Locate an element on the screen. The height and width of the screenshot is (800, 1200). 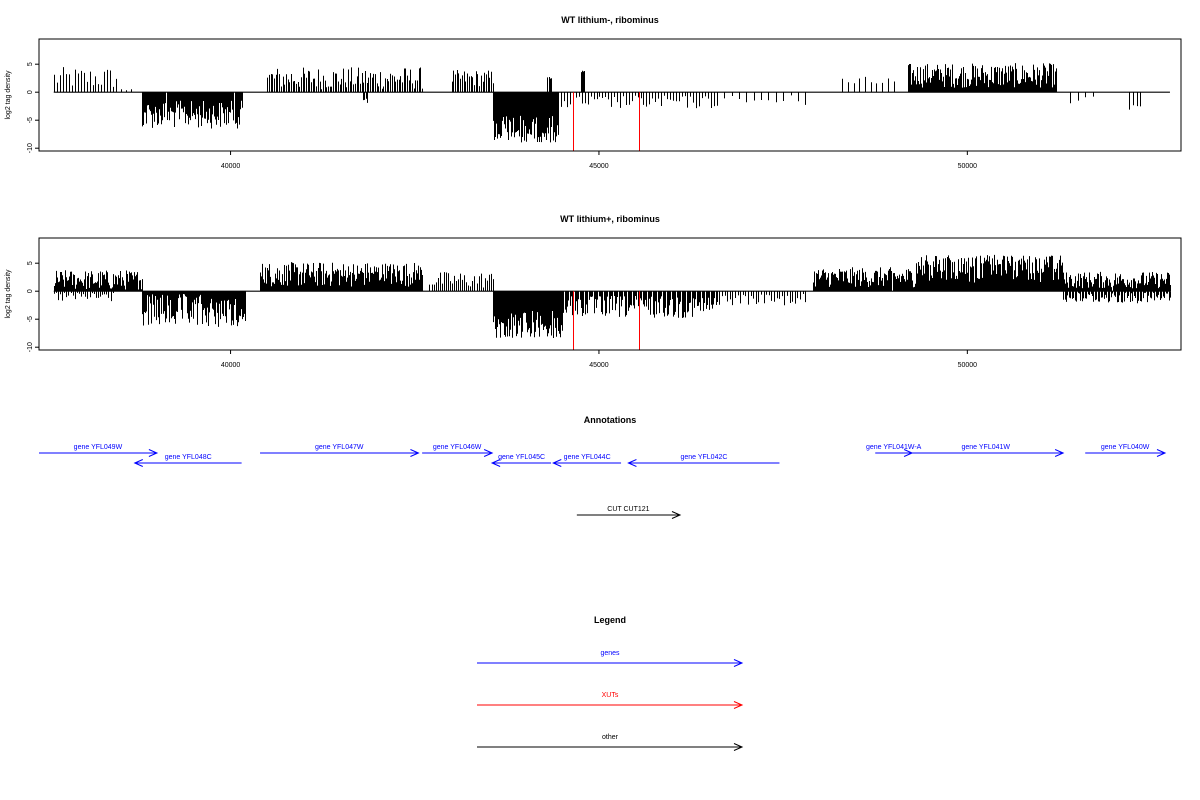
annotation-label: gene YFL044C is located at coordinates (587, 457).